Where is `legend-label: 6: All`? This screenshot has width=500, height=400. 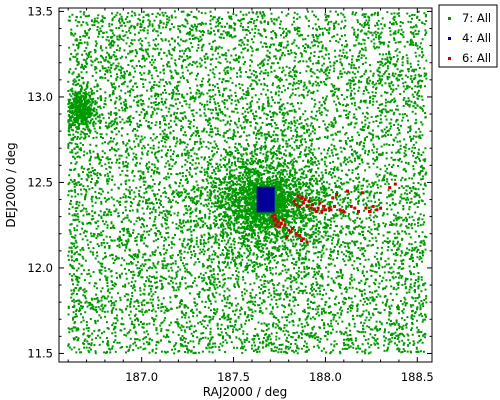 legend-label: 6: All is located at coordinates (476, 58).